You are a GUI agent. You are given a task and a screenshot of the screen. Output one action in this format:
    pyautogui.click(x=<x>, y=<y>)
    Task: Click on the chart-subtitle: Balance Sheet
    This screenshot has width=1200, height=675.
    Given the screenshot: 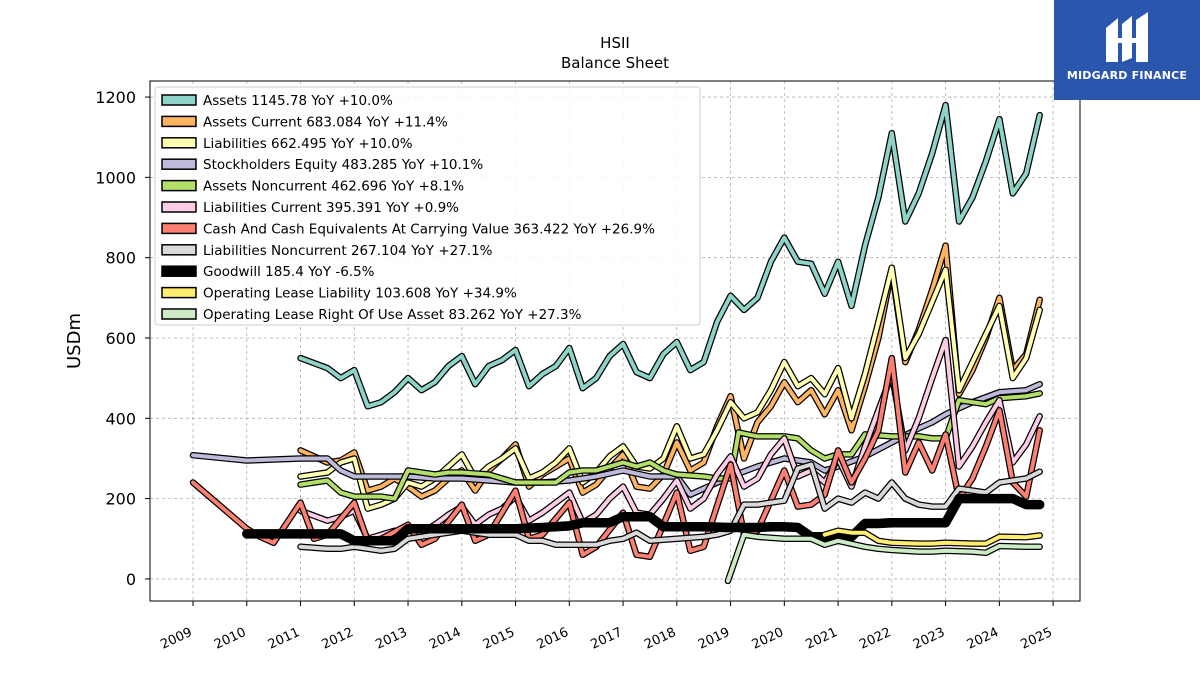 What is the action you would take?
    pyautogui.click(x=615, y=63)
    